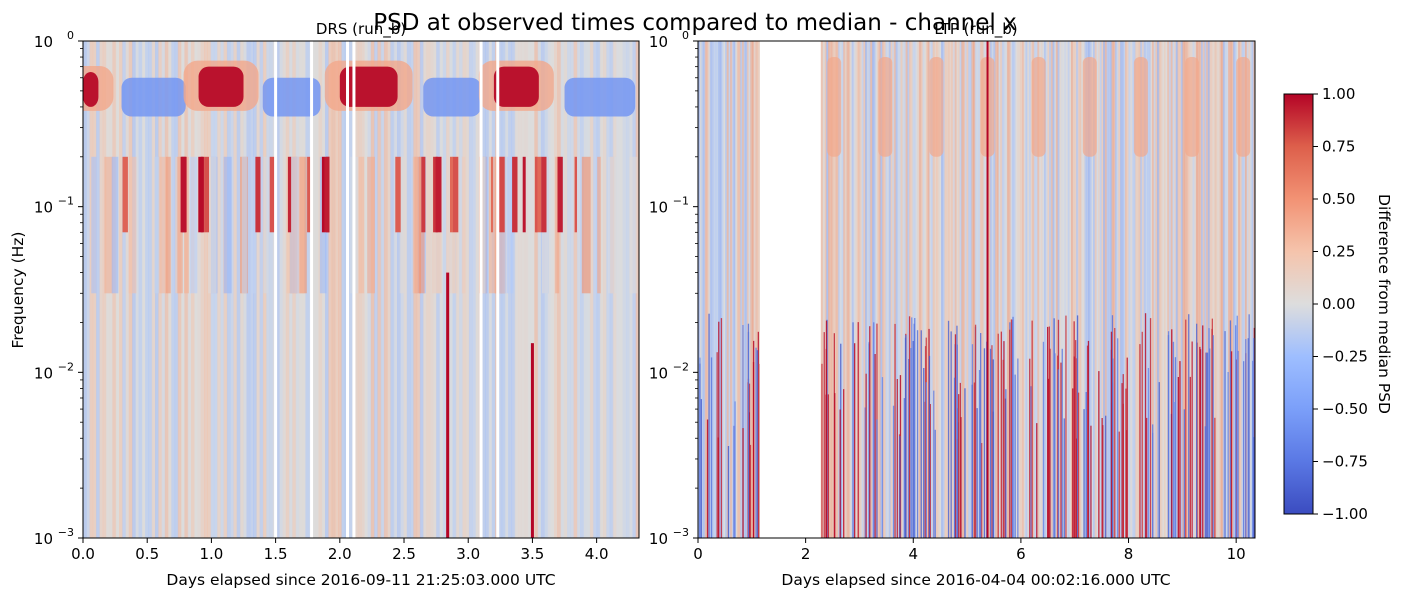 The height and width of the screenshot is (599, 1402). I want to click on vertical-event, so click(987, 289).